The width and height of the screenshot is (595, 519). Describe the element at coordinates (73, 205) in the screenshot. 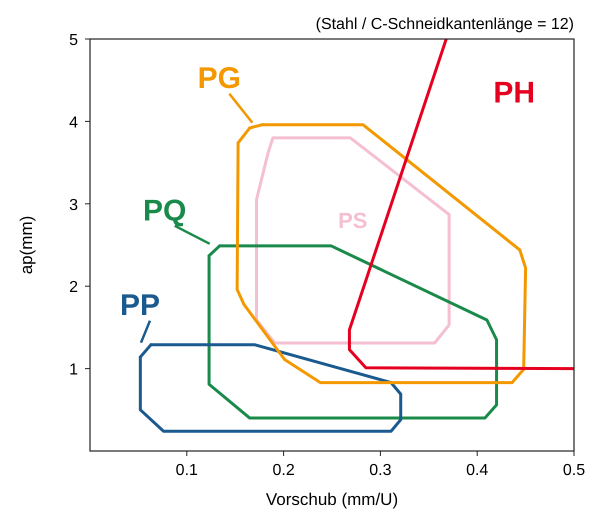

I see `y-tick-label: 3` at that location.